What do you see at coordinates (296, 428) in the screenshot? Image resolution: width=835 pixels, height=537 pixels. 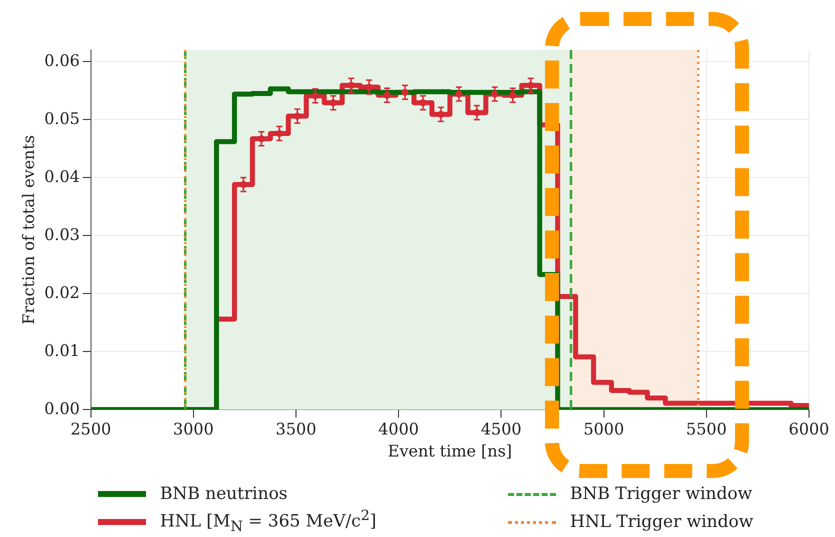 I see `x-tick-label: 3500` at bounding box center [296, 428].